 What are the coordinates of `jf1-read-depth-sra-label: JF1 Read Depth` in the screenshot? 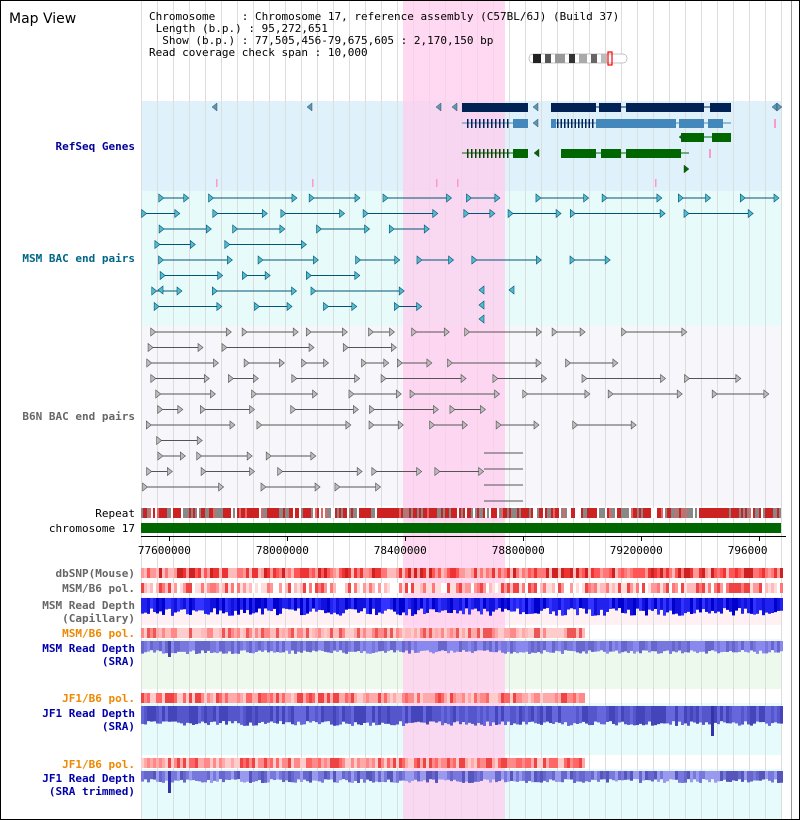 It's located at (88, 713).